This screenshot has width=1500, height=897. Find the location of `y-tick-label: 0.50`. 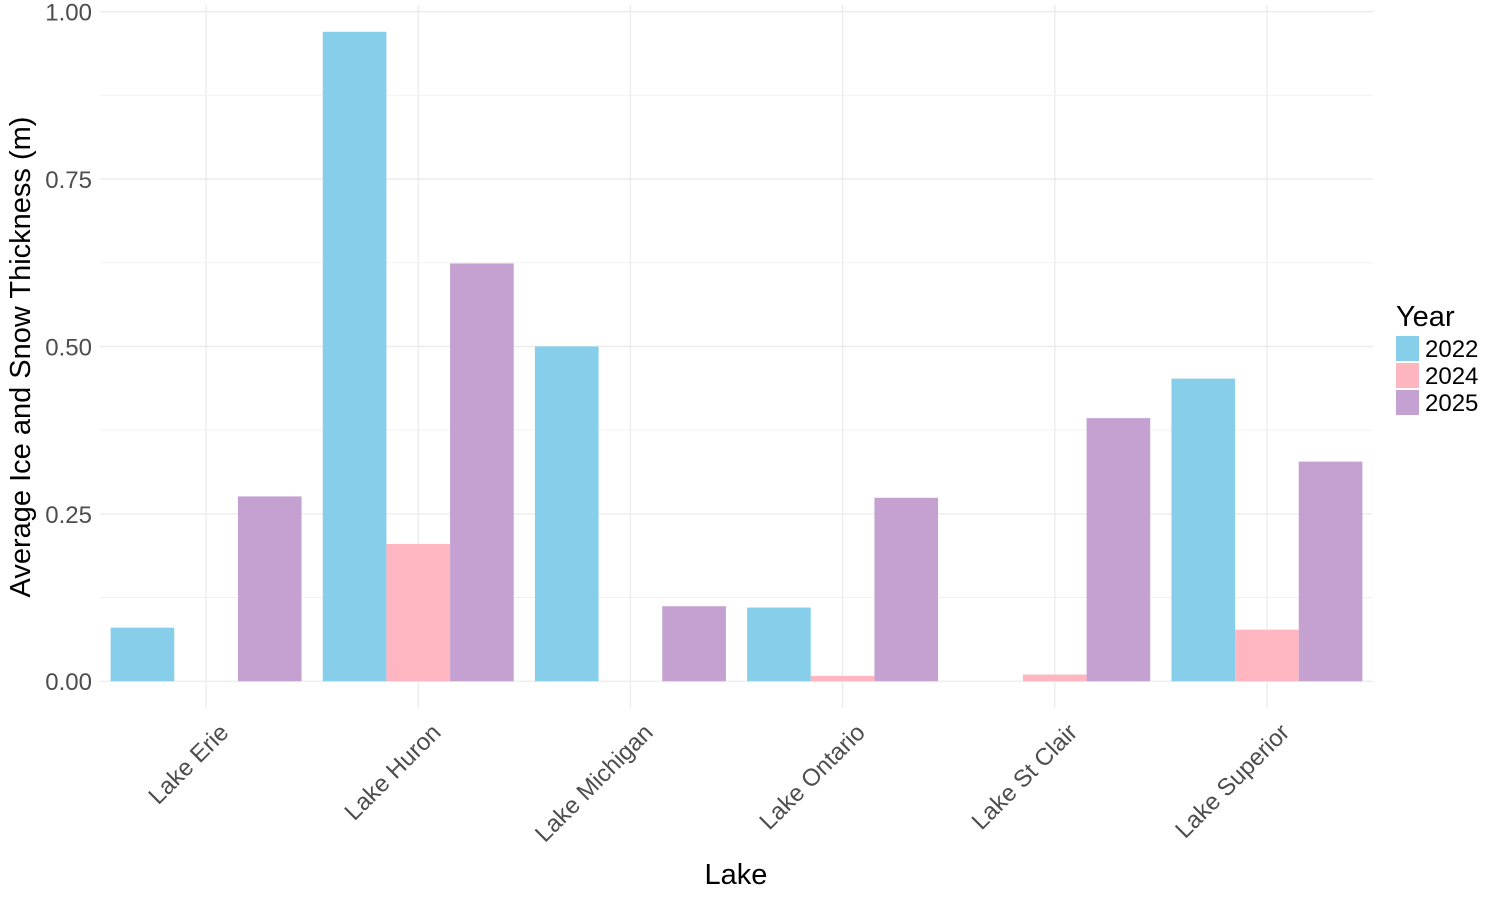

y-tick-label: 0.50 is located at coordinates (68, 347).